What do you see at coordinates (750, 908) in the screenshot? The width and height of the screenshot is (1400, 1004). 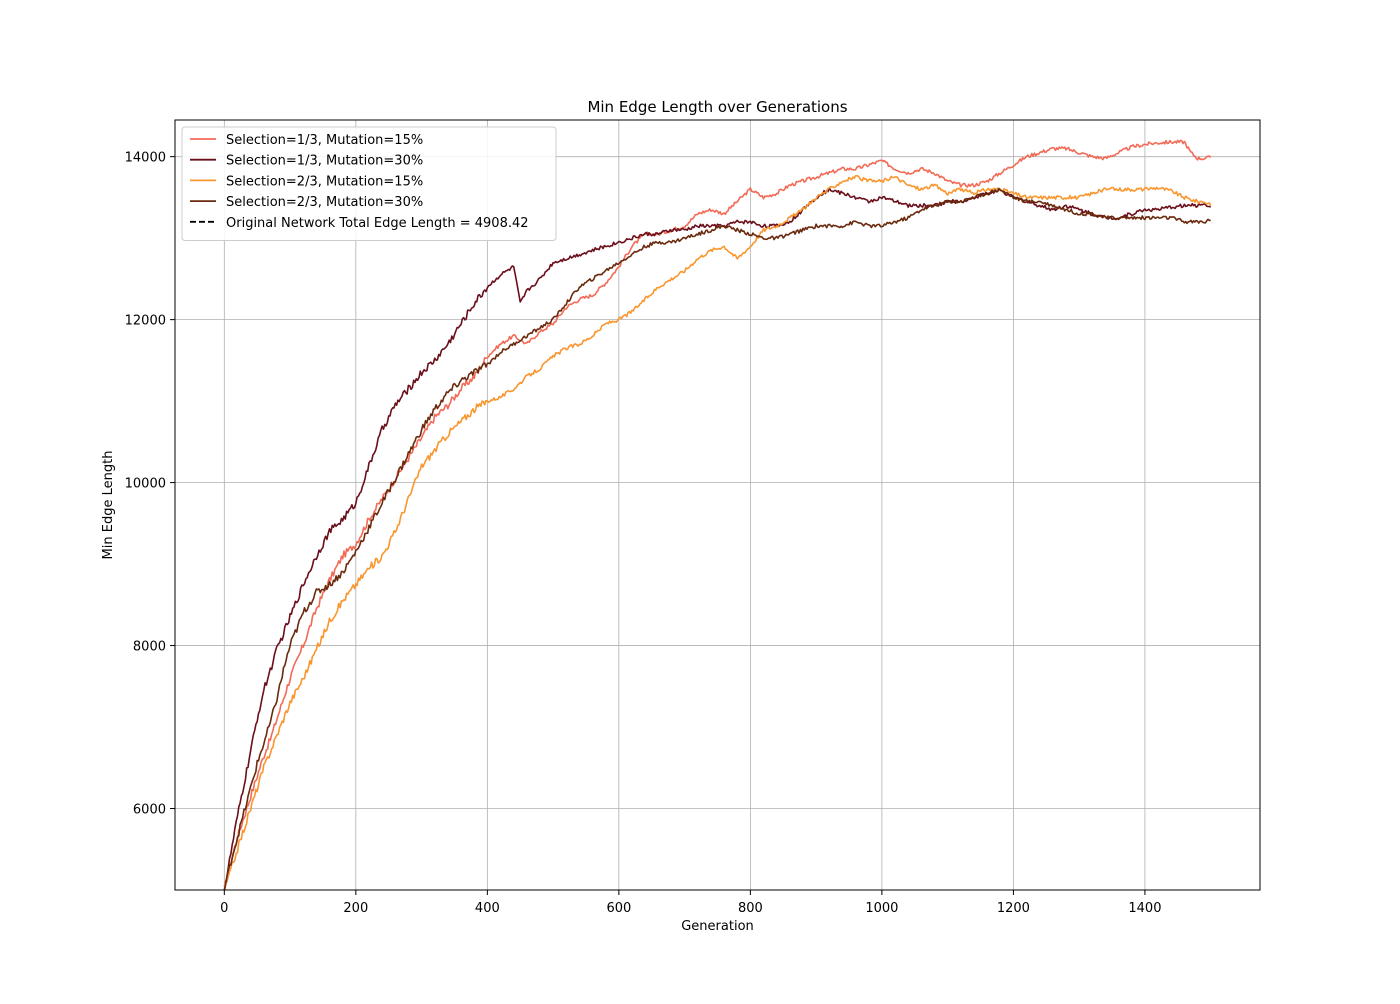 I see `x-tick-label: 800` at bounding box center [750, 908].